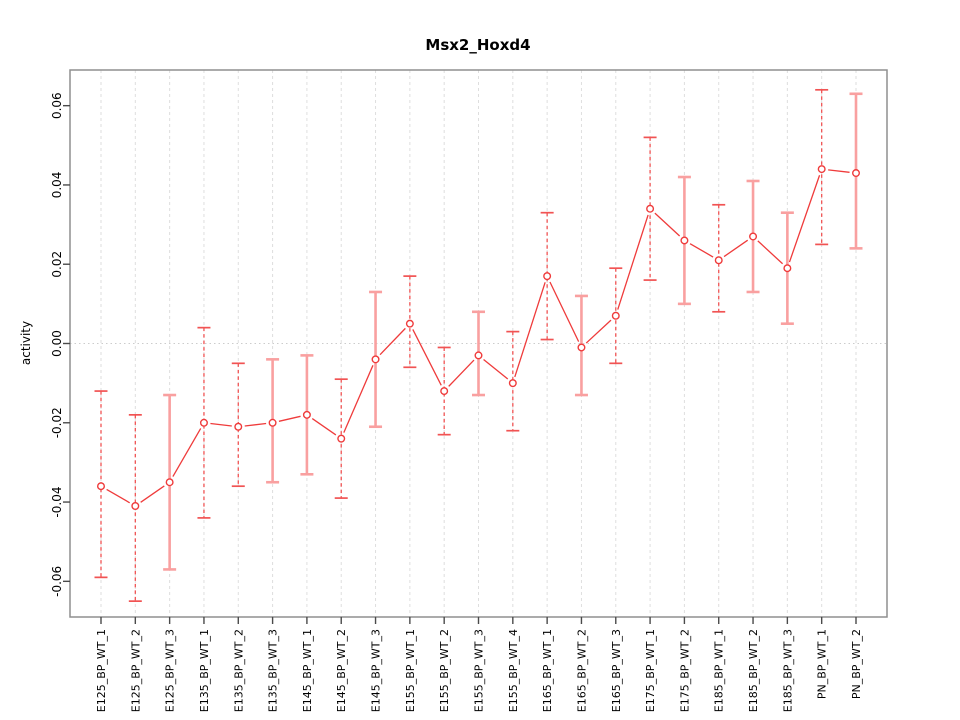 This screenshot has width=960, height=720. What do you see at coordinates (57, 264) in the screenshot?
I see `y-tick-label: 0.02` at bounding box center [57, 264].